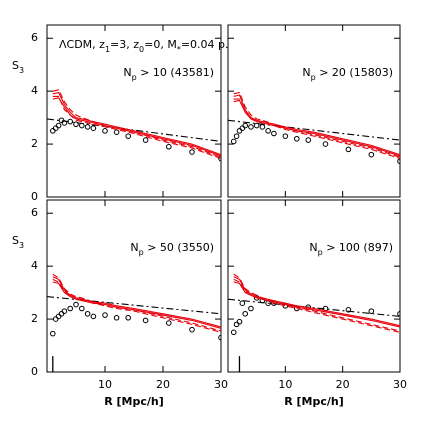  Describe the element at coordinates (82, 44) in the screenshot. I see `text-part: ΛCDM, z` at that location.